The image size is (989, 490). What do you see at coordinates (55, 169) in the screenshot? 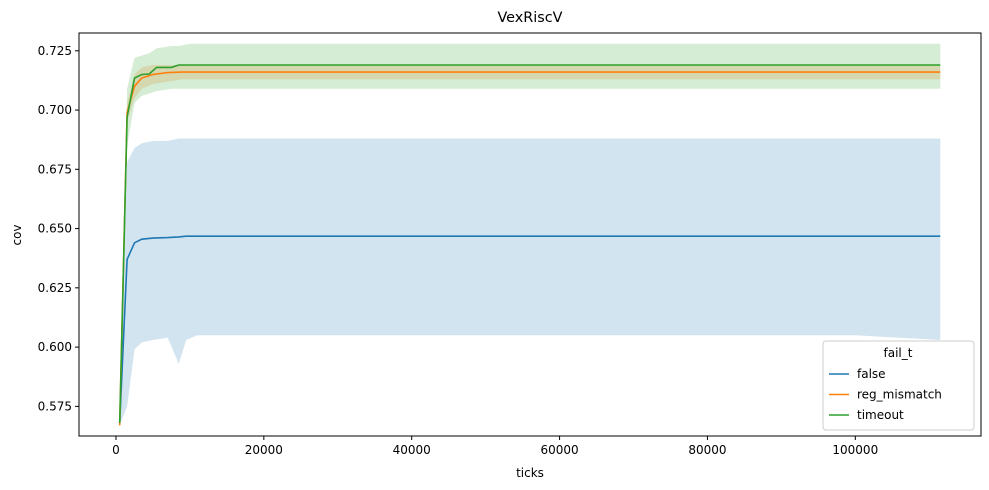
I see `y-tick-label: 0.675` at bounding box center [55, 169].